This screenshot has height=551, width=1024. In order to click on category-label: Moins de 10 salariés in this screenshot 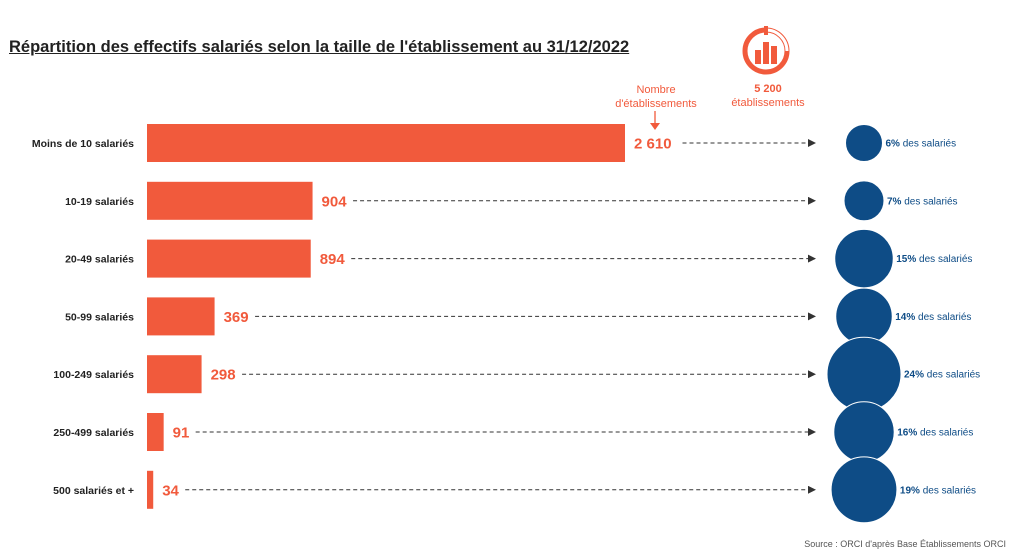, I will do `click(83, 144)`.